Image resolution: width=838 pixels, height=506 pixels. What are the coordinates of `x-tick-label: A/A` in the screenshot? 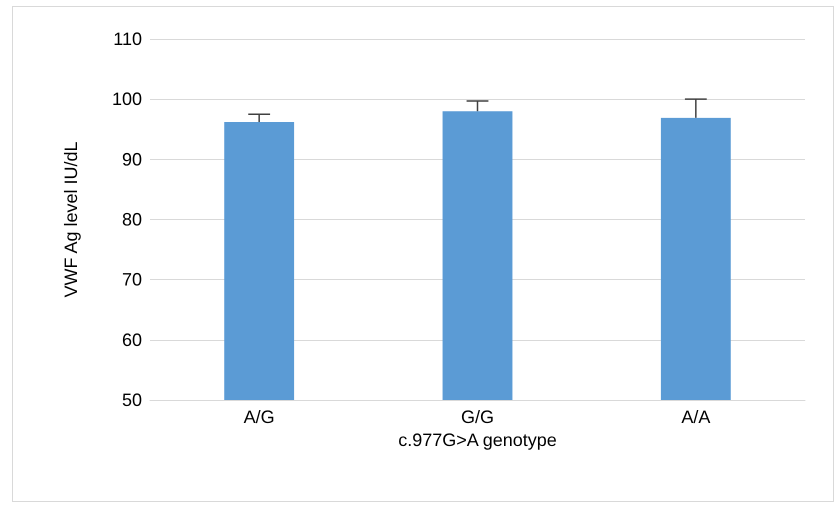 It's located at (695, 417).